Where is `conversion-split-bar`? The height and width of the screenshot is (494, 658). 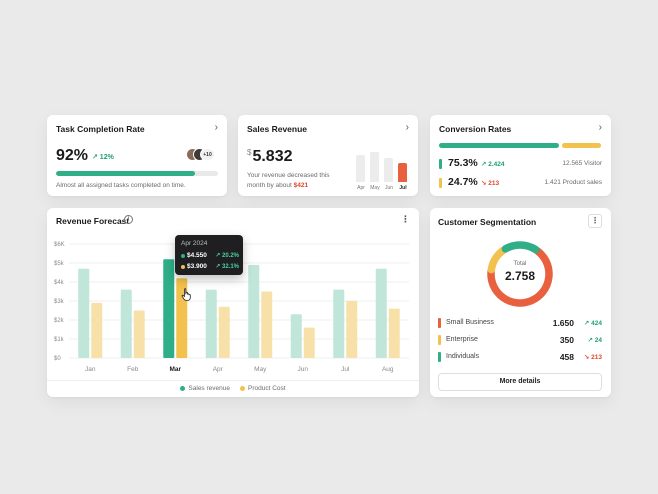 conversion-split-bar is located at coordinates (520, 145).